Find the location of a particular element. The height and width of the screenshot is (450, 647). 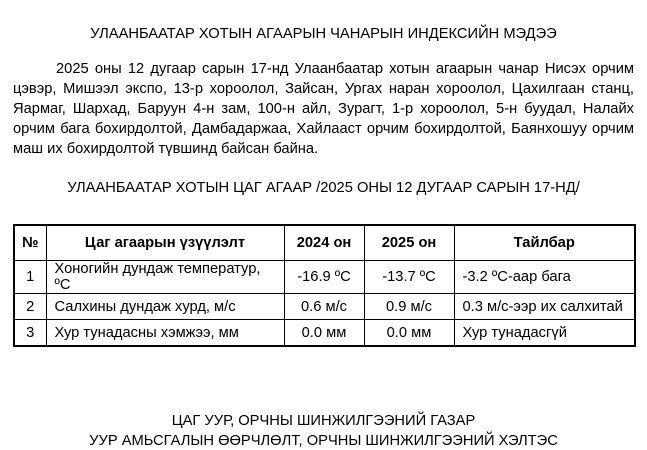

footer-organization-line: ЦАГ УУР, ОРЧНЫ ШИНЖИЛГЭЭНИЙ ГАЗАР is located at coordinates (323, 421).